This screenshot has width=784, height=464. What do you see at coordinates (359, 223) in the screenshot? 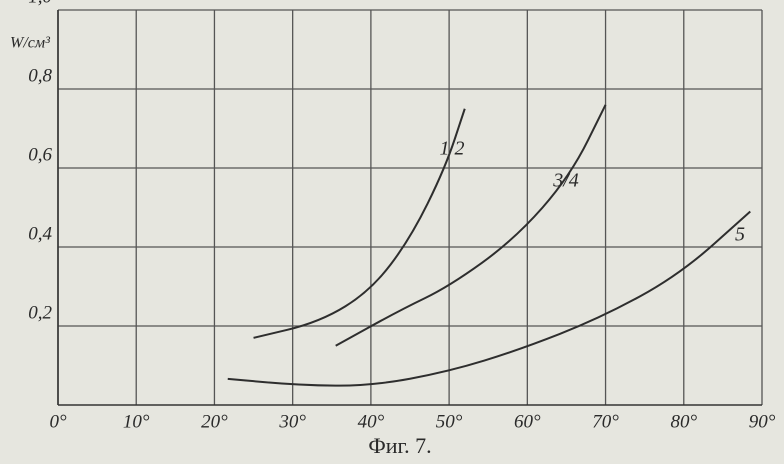
I see `line` at bounding box center [359, 223].